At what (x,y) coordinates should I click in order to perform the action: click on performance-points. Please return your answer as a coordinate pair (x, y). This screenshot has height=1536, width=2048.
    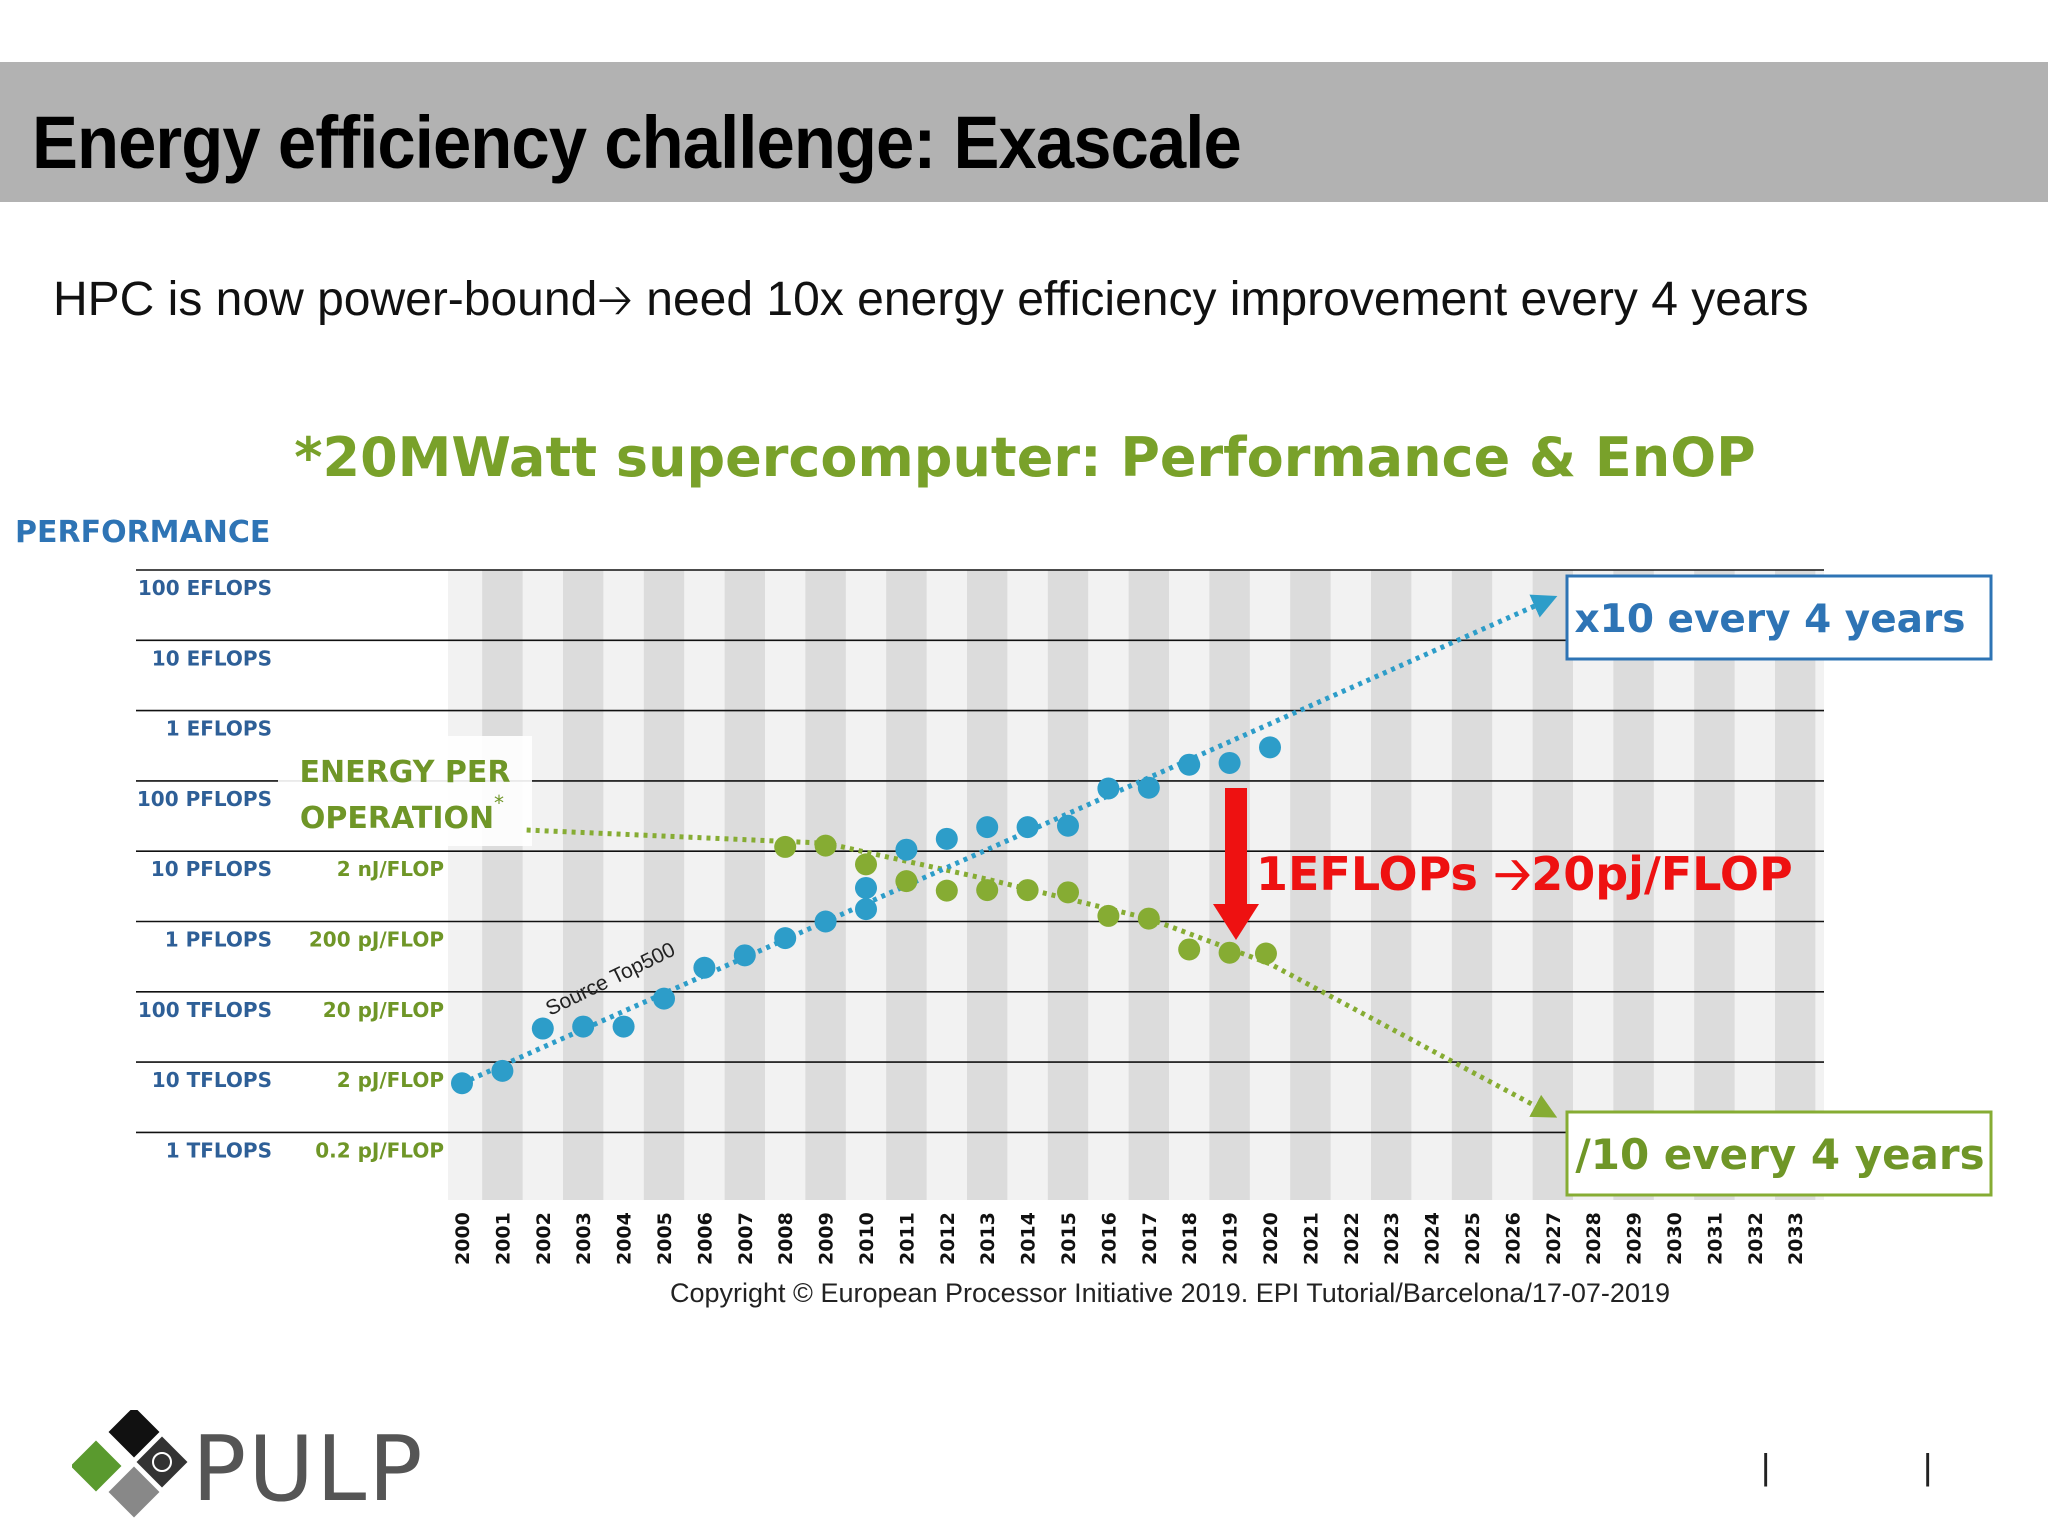
    Looking at the image, I should click on (866, 915).